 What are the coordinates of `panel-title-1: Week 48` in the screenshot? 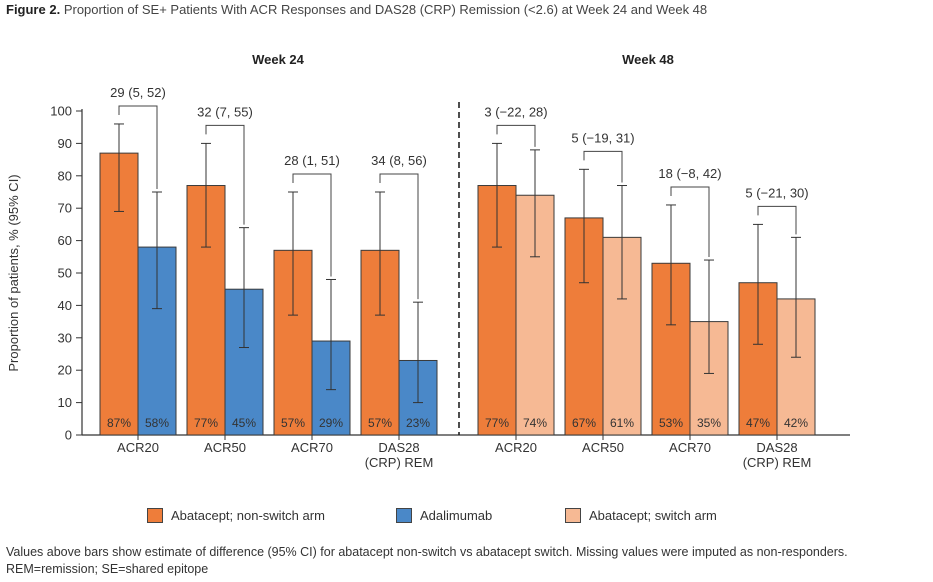 It's located at (648, 59).